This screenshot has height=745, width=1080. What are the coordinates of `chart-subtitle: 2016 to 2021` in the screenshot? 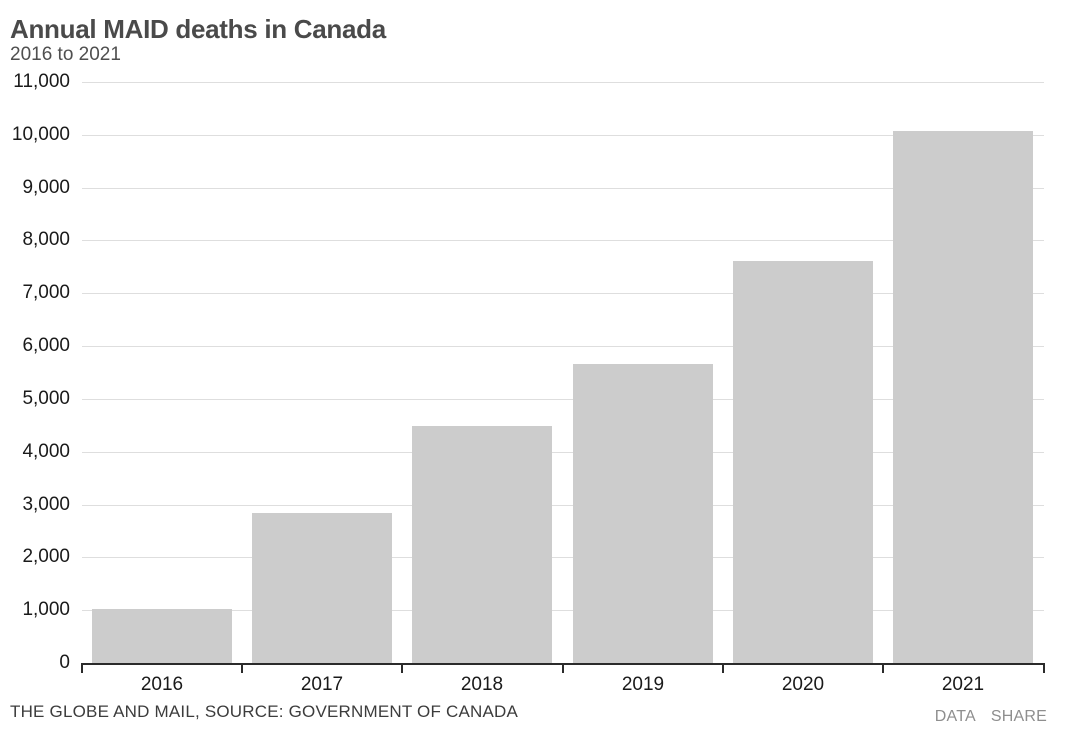 It's located at (65, 54).